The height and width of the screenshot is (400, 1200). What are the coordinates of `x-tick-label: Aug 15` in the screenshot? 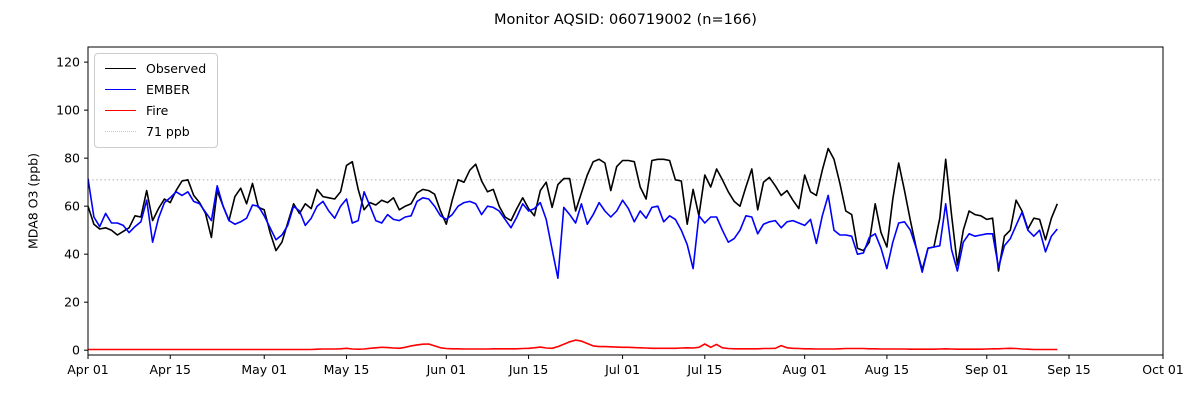 It's located at (887, 369).